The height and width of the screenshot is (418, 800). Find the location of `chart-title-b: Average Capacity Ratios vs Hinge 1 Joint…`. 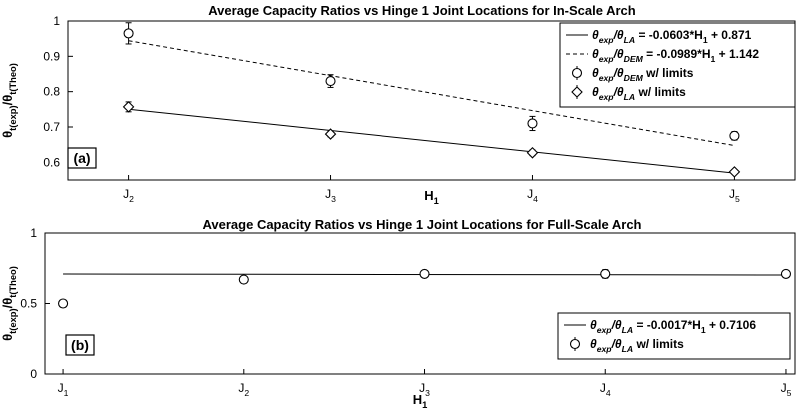

chart-title-b: Average Capacity Ratios vs Hinge 1 Joint… is located at coordinates (422, 224).